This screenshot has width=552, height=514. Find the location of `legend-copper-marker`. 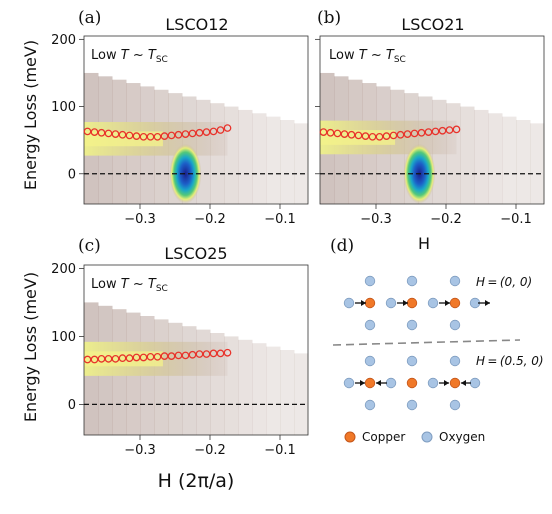

legend-copper-marker is located at coordinates (350, 437).